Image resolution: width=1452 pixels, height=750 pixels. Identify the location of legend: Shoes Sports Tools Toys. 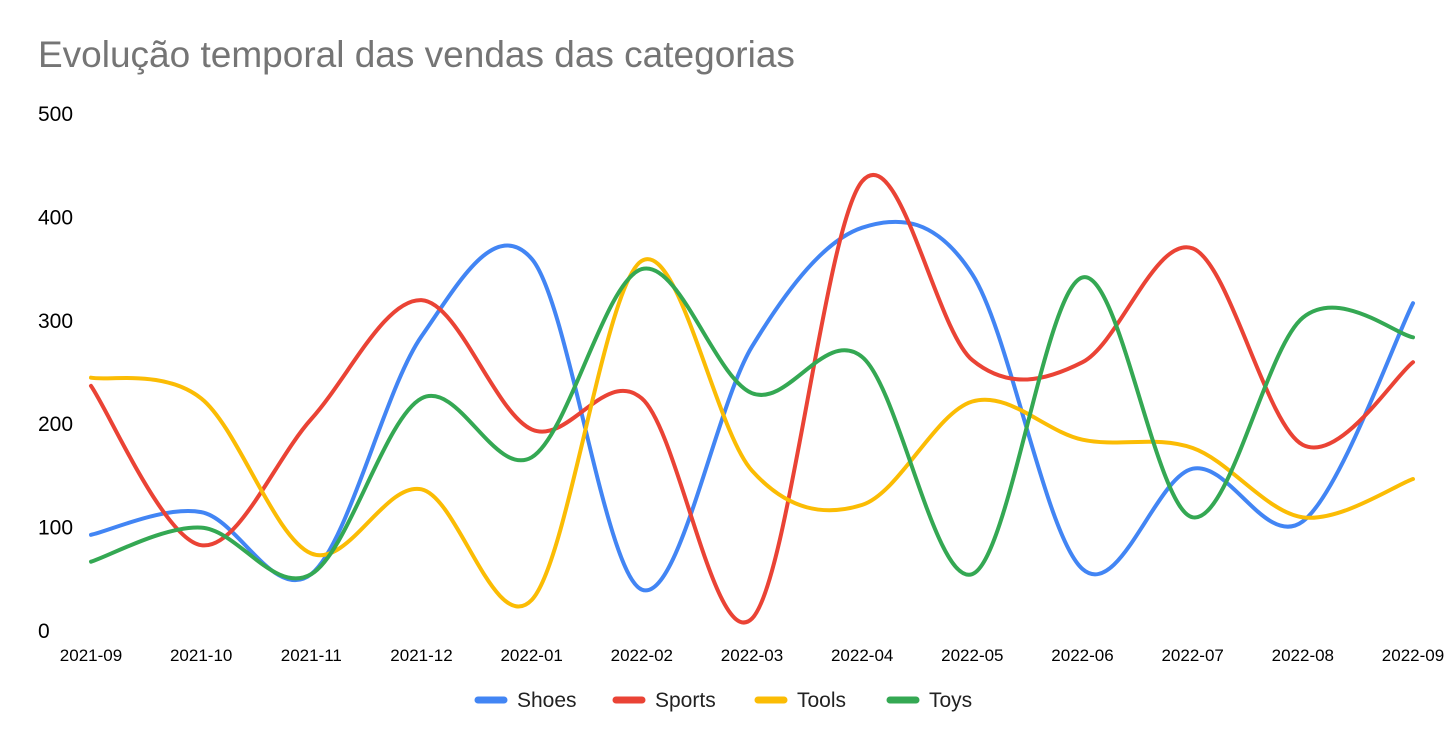
(723, 700).